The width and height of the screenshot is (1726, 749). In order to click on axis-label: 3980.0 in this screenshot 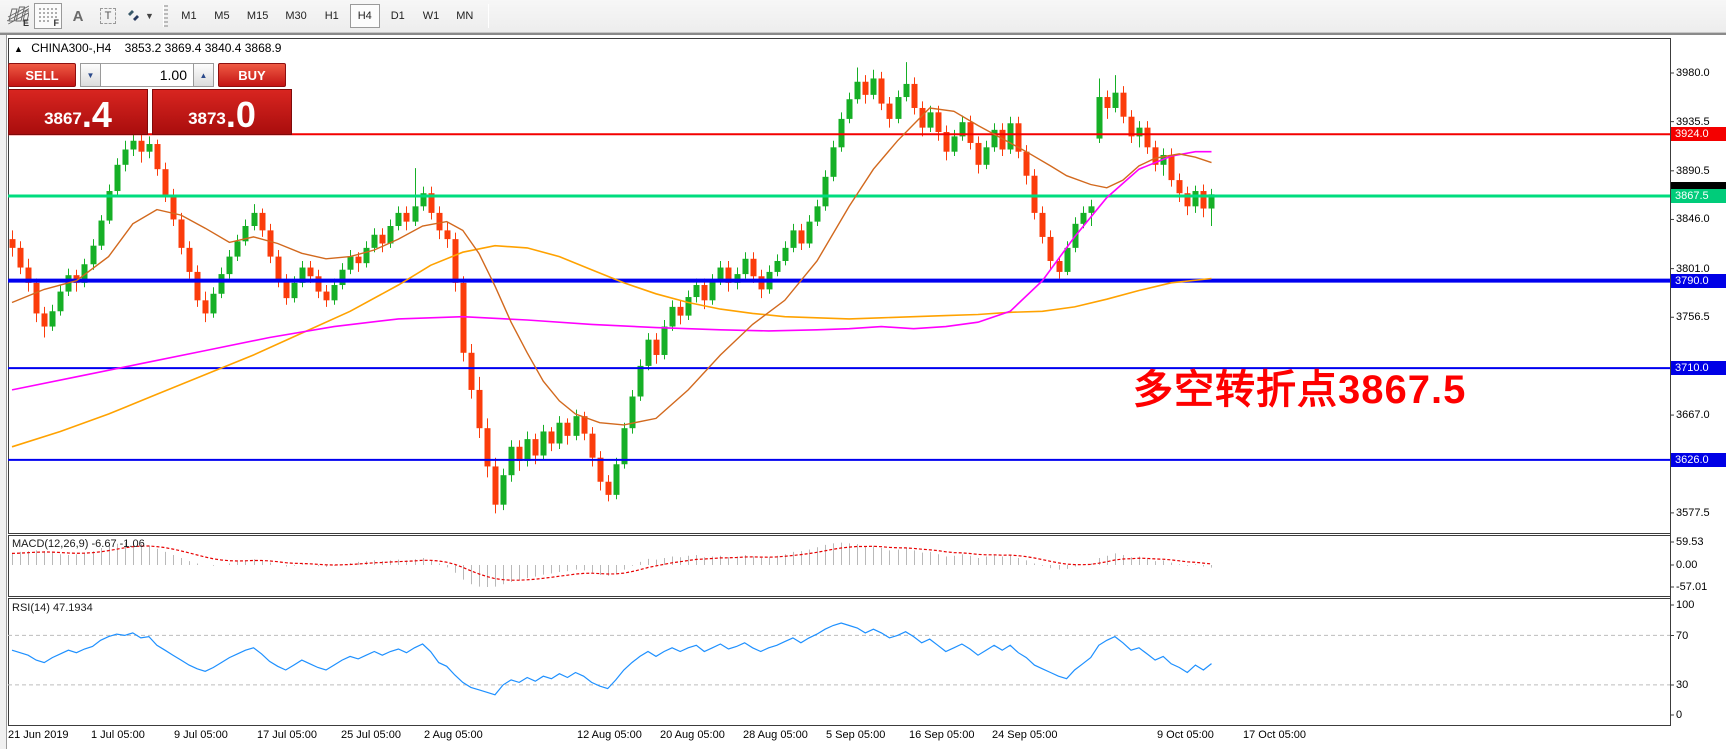, I will do `click(1693, 73)`.